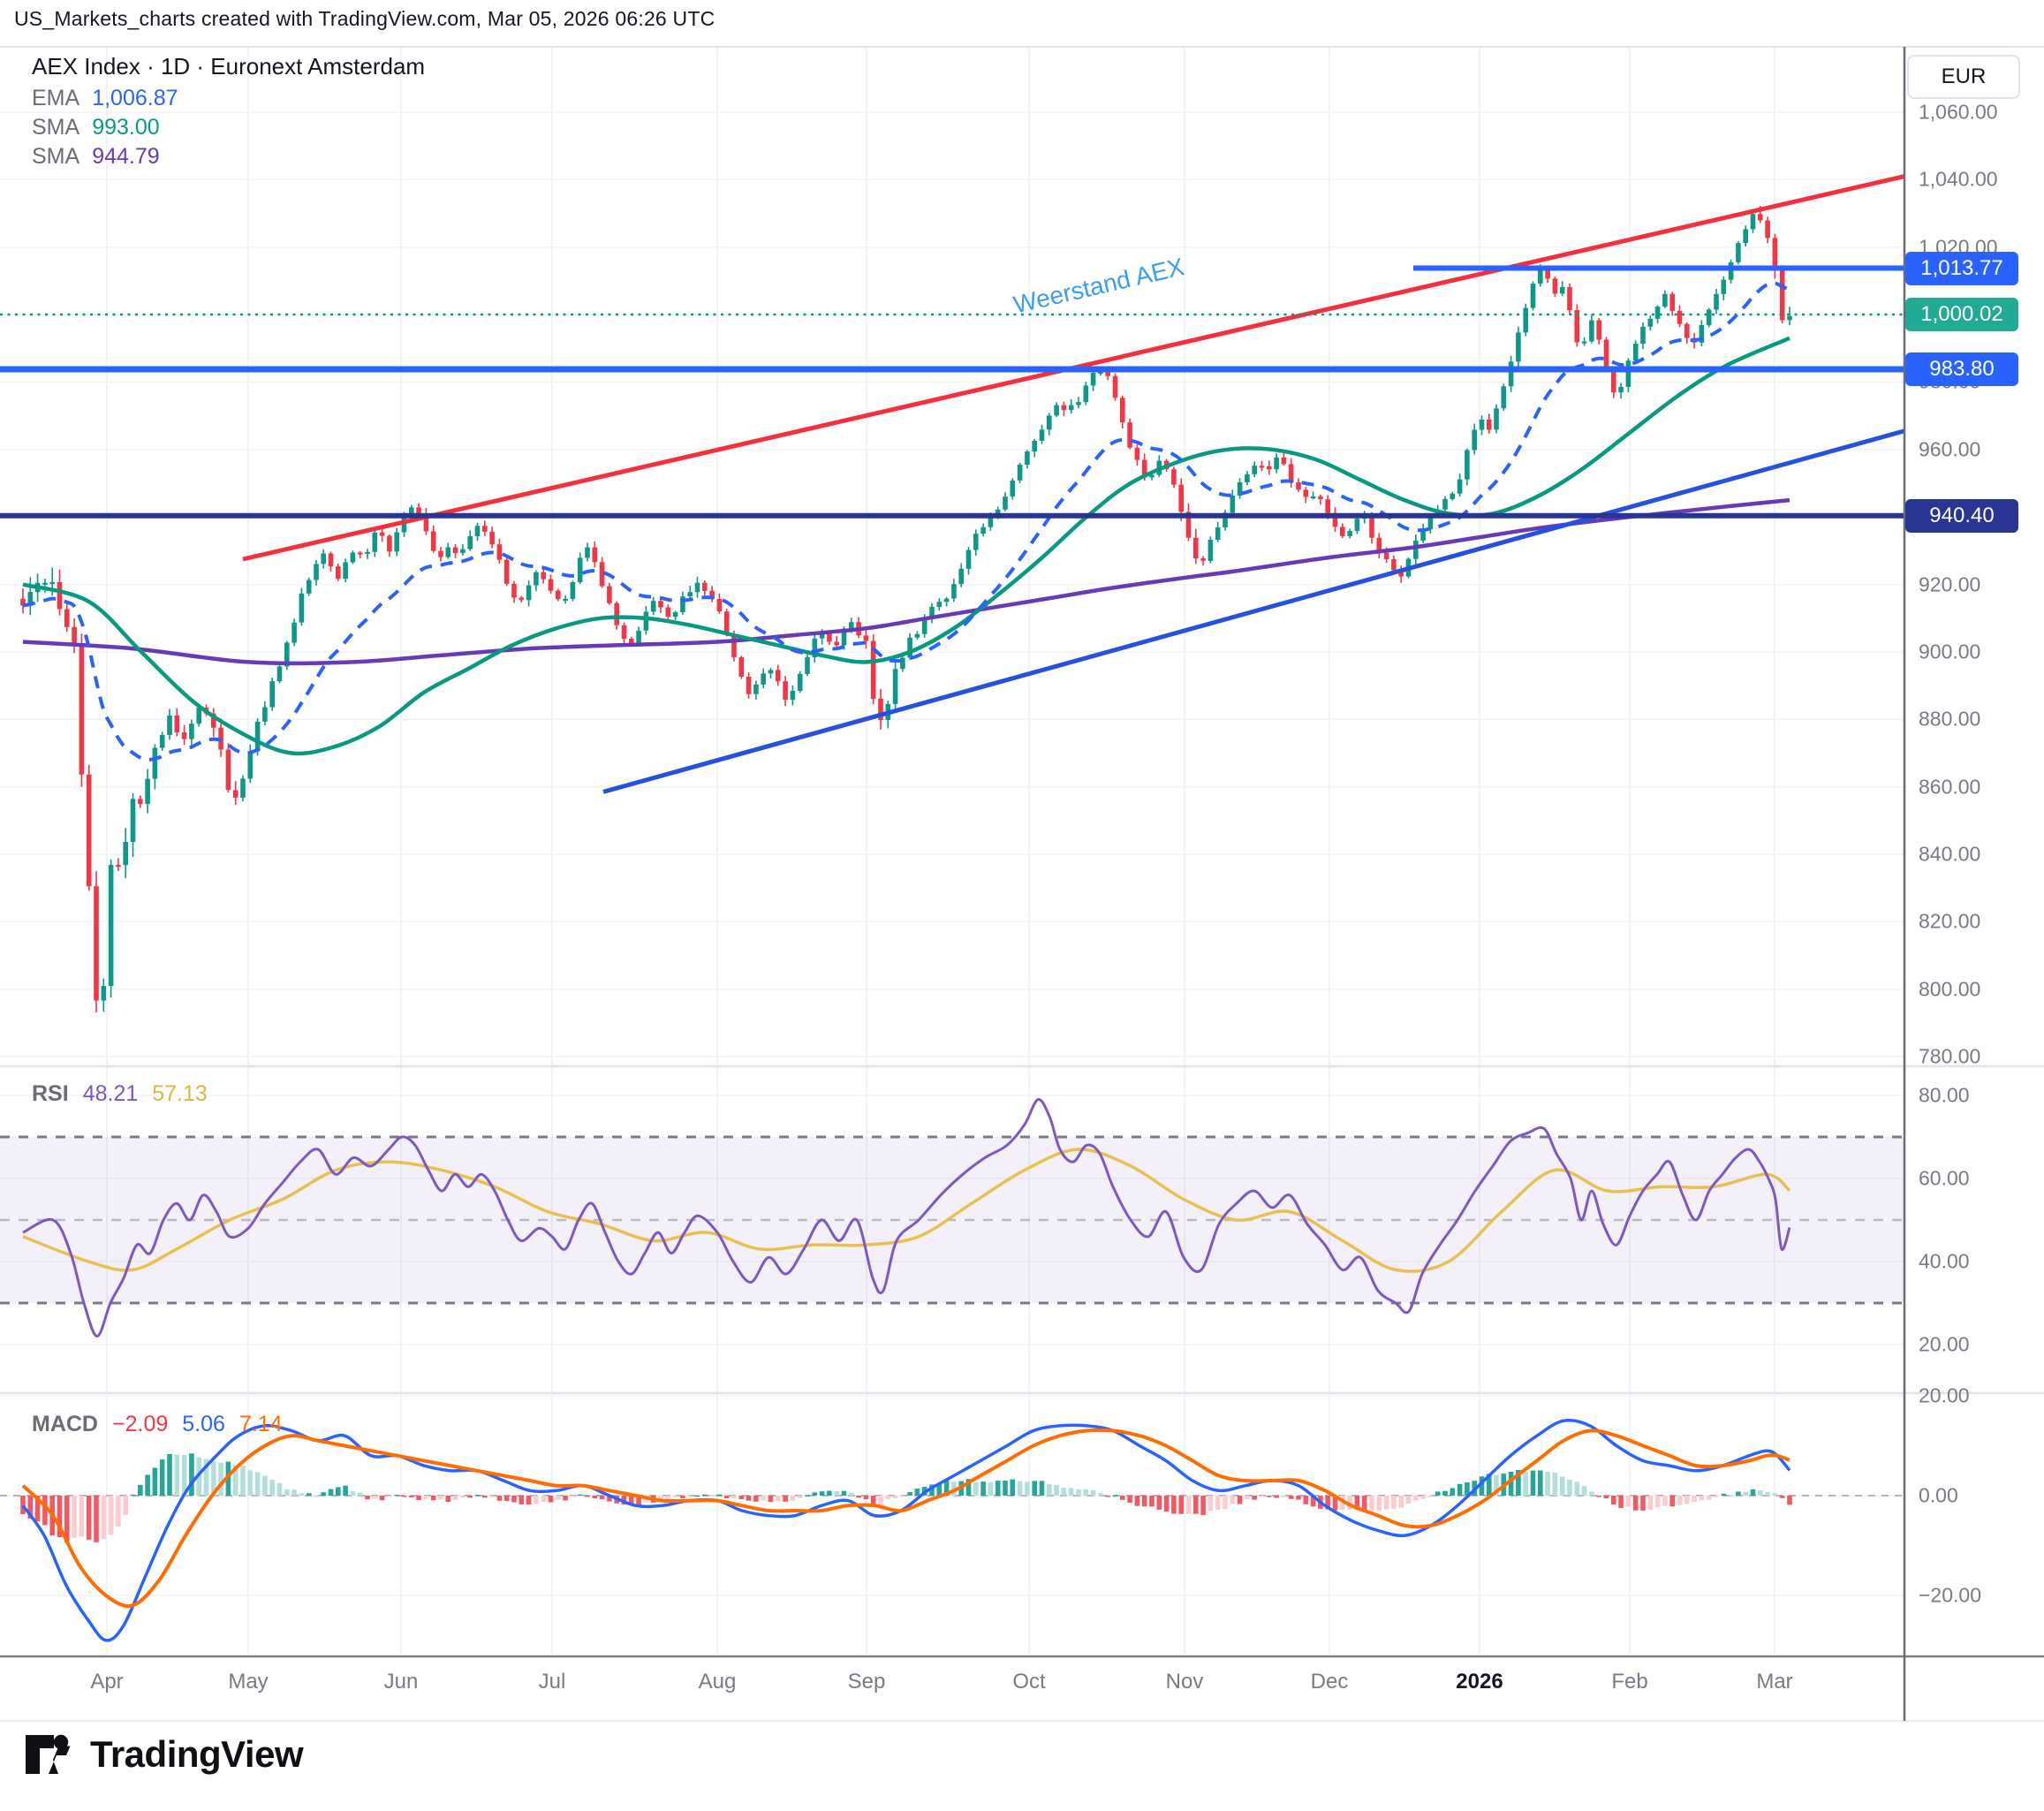 Image resolution: width=2044 pixels, height=1811 pixels. What do you see at coordinates (1950, 719) in the screenshot?
I see `price-tick-880: 880.00` at bounding box center [1950, 719].